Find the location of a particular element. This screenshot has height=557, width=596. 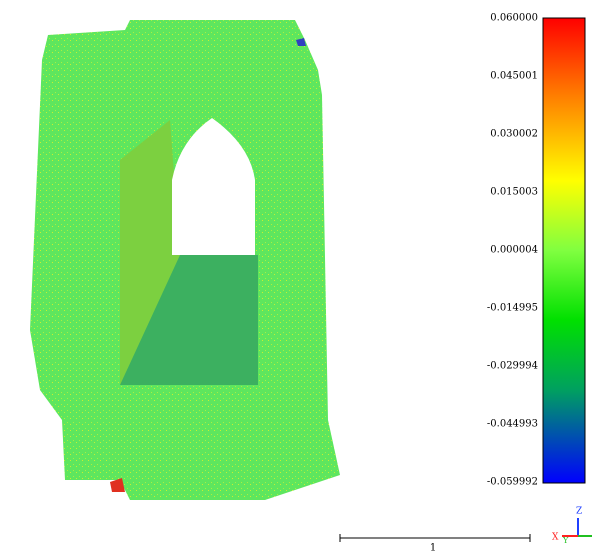

reveal is located at coordinates (150, 252).